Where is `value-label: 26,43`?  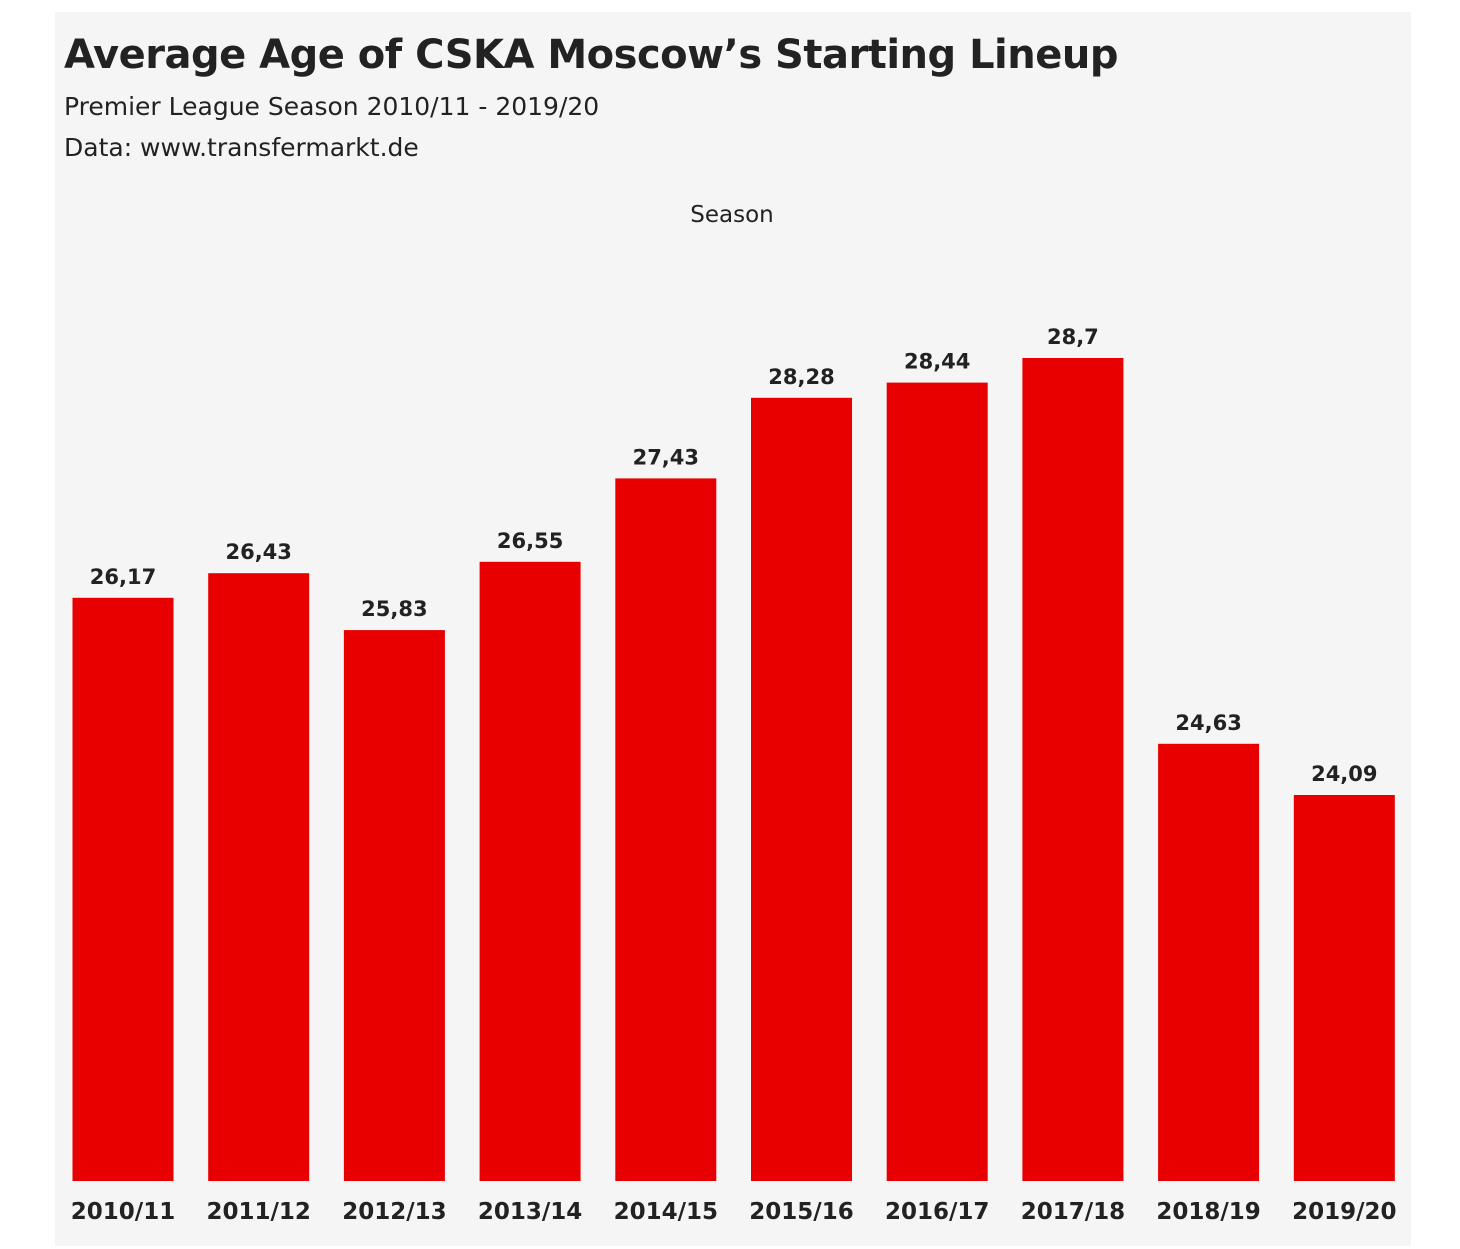 value-label: 26,43 is located at coordinates (258, 552).